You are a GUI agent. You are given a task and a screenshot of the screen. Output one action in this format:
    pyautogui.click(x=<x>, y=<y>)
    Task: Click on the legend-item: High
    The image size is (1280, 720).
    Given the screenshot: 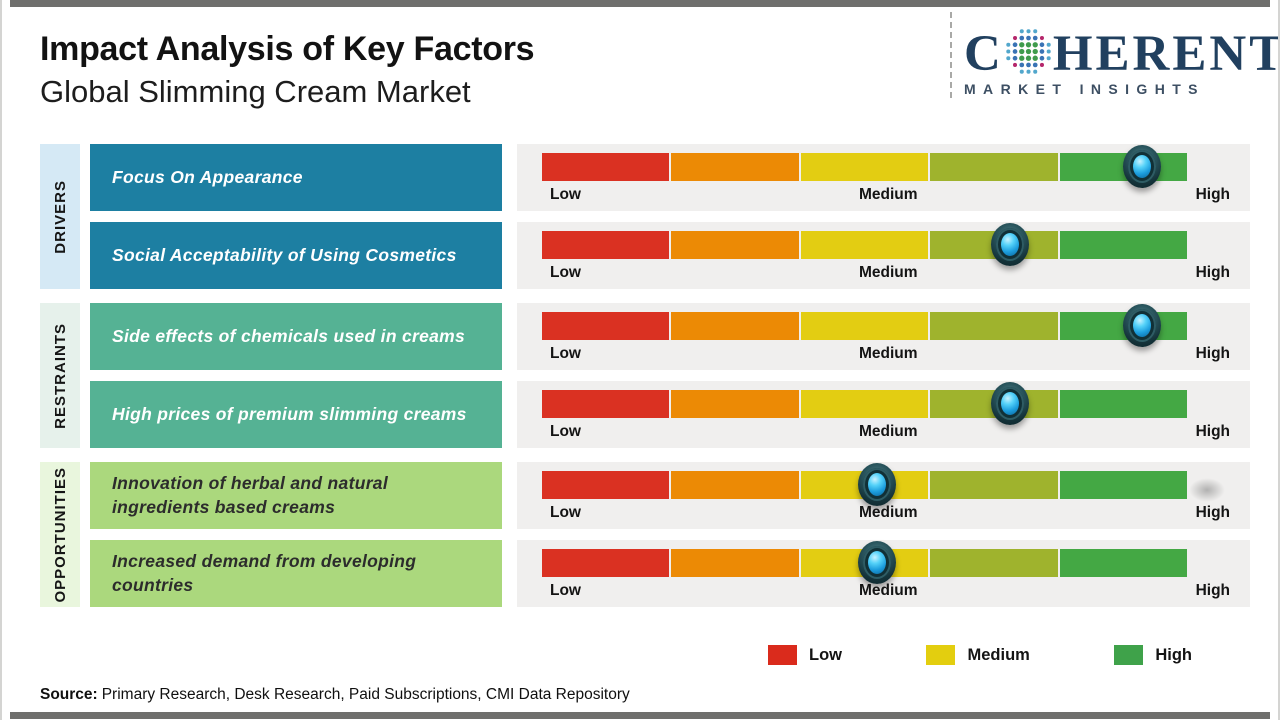 What is the action you would take?
    pyautogui.click(x=1153, y=655)
    